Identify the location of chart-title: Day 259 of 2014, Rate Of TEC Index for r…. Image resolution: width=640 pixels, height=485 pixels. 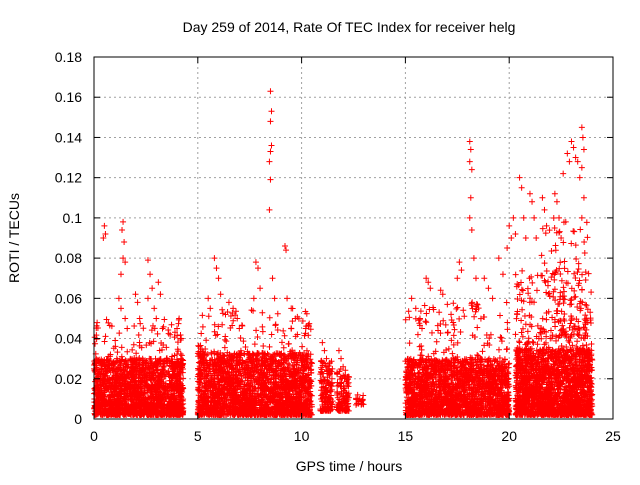
(349, 27).